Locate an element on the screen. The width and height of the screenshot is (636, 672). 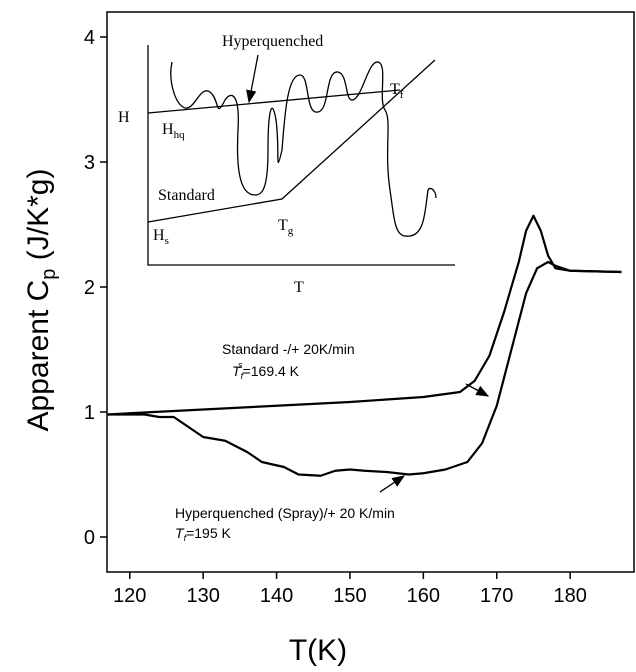
inset-hq-line is located at coordinates (274, 101).